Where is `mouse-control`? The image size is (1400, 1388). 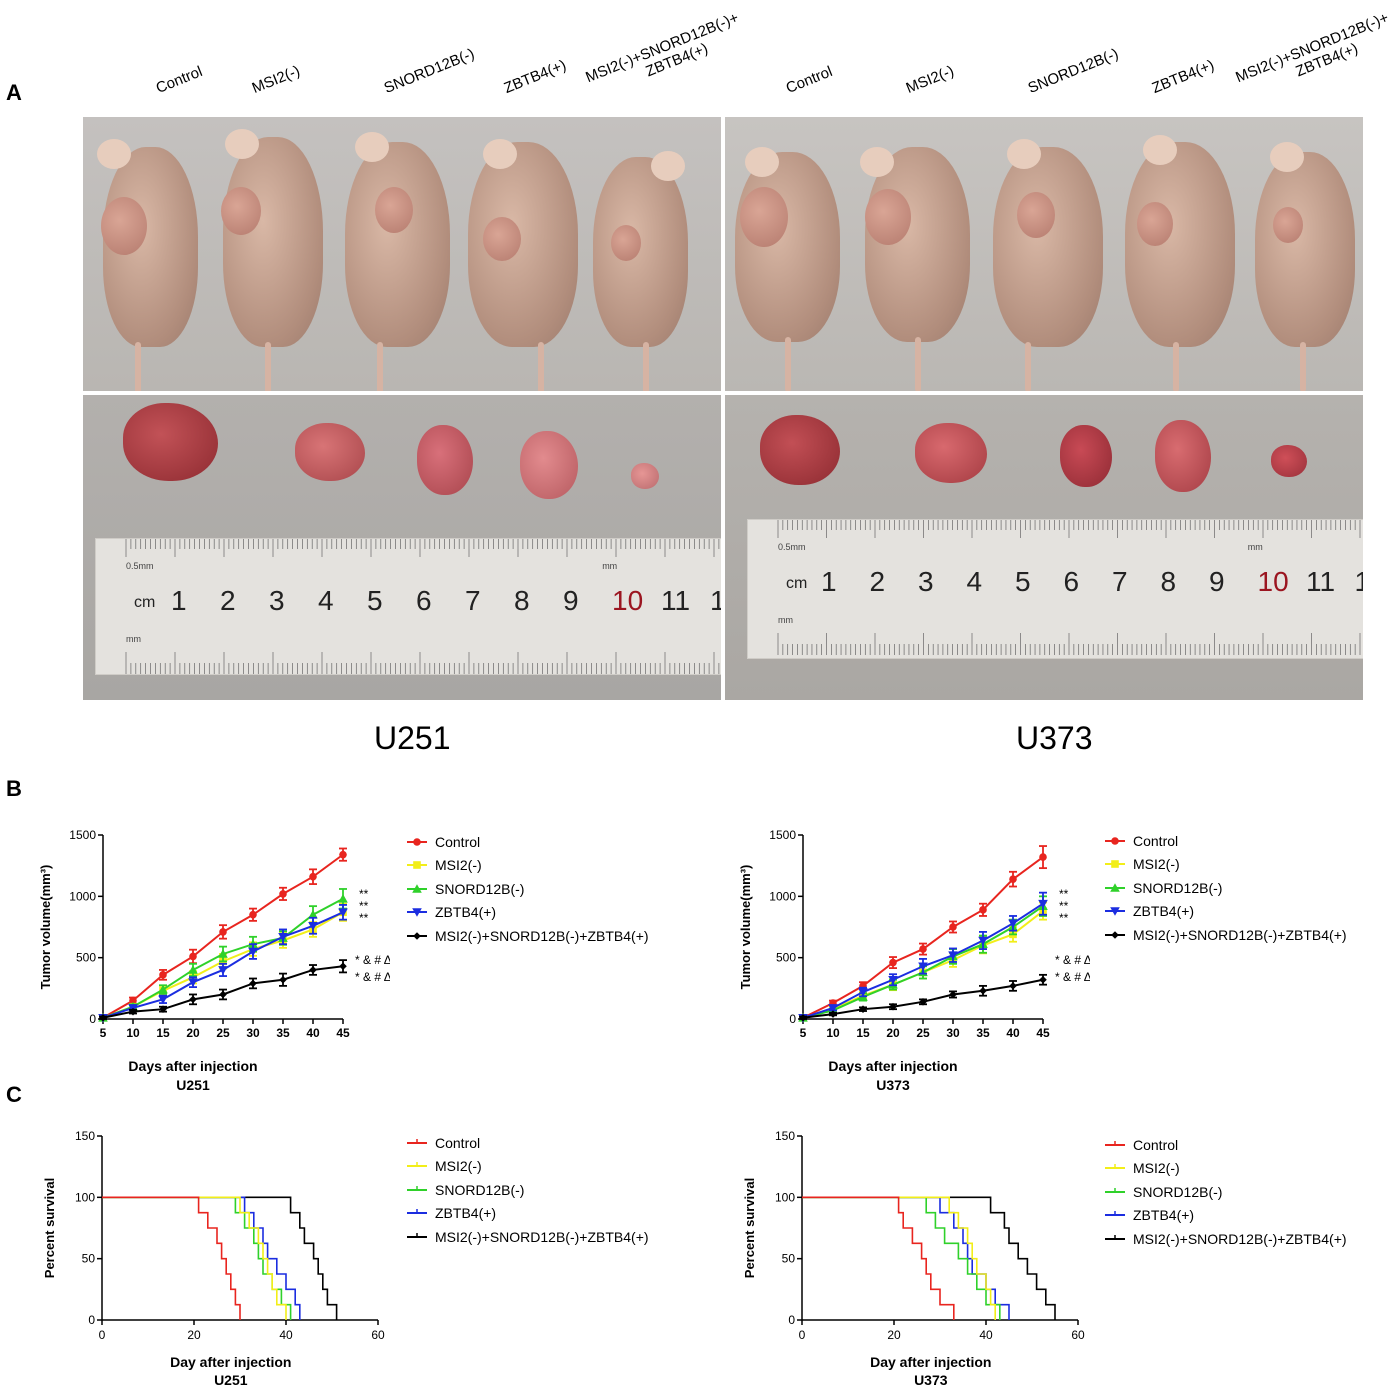 mouse-control is located at coordinates (787, 247).